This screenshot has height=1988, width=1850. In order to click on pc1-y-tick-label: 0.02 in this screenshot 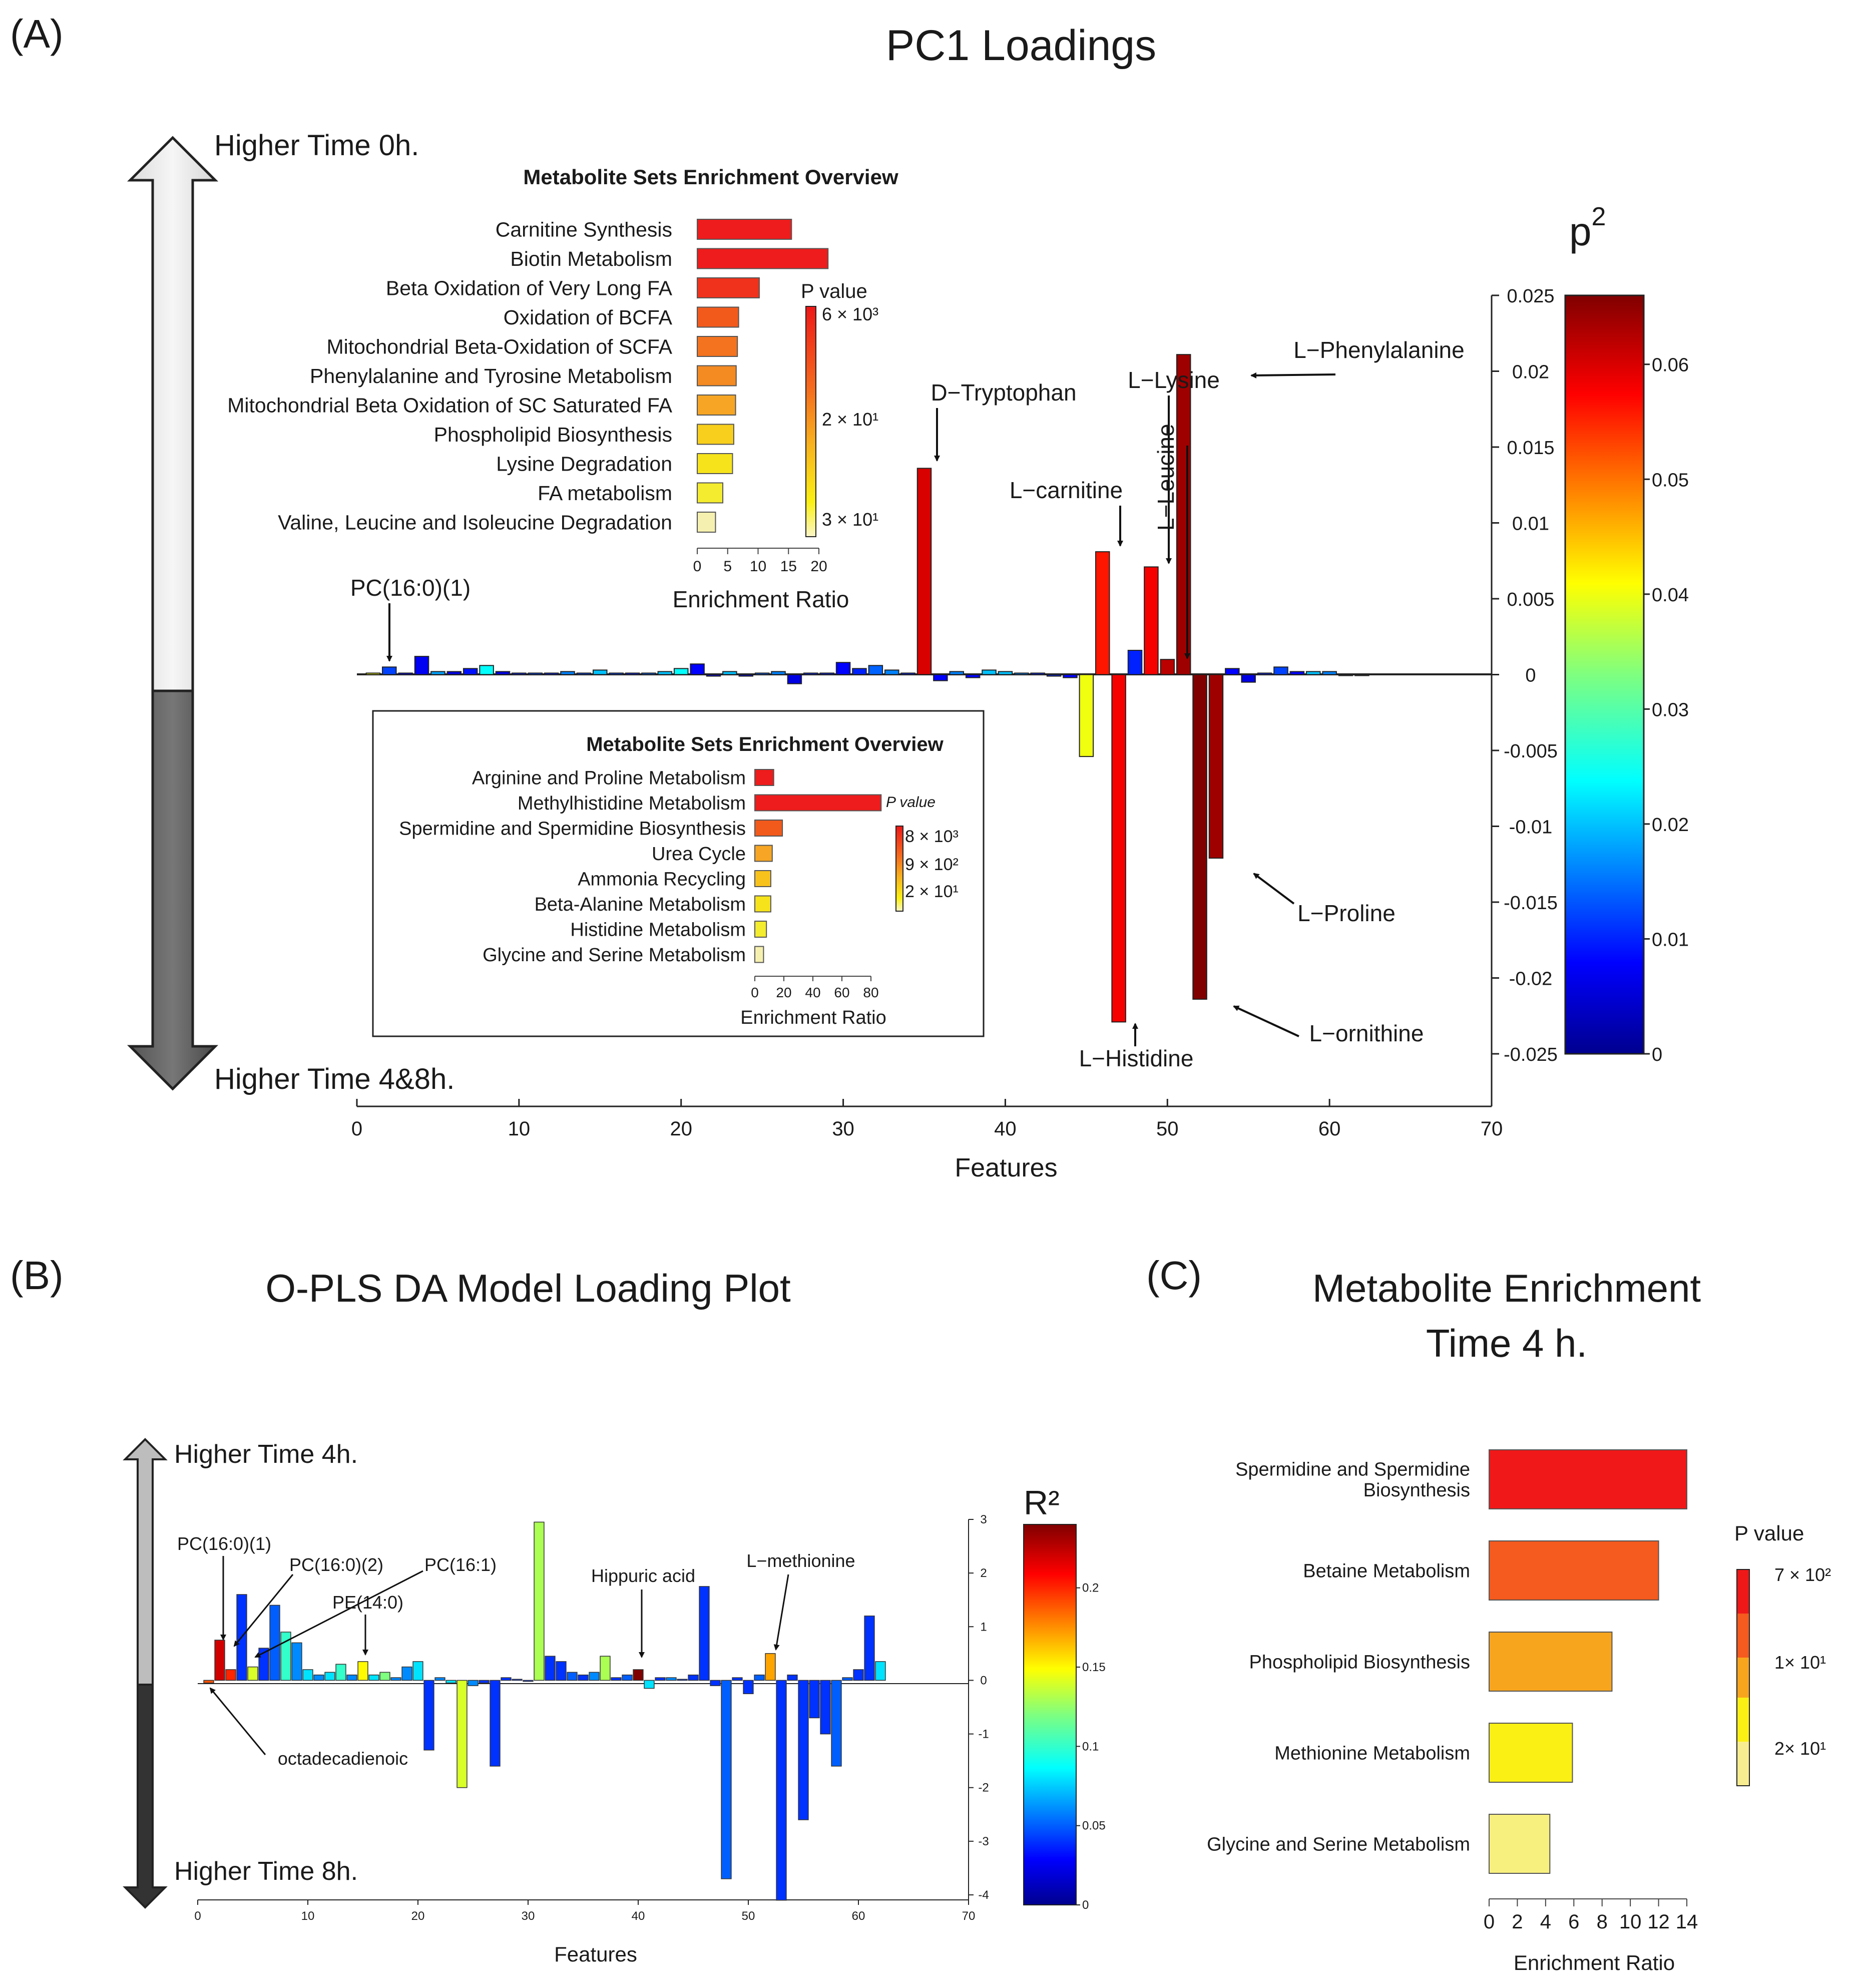, I will do `click(1530, 372)`.